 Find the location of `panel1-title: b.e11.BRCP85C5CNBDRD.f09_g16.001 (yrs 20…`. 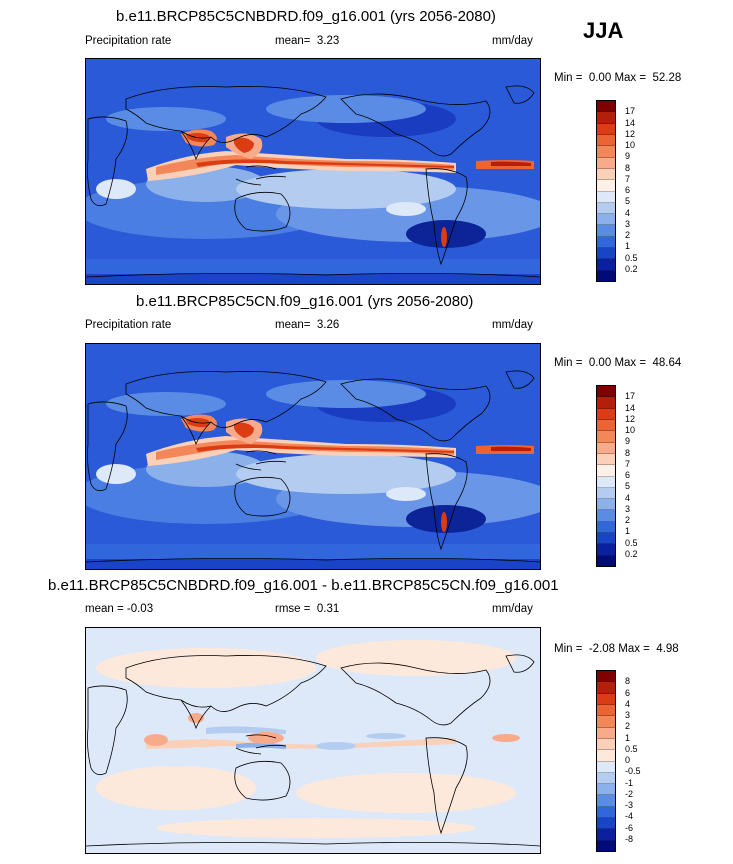

panel1-title: b.e11.BRCP85C5CNBDRD.f09_g16.001 (yrs 20… is located at coordinates (306, 16).